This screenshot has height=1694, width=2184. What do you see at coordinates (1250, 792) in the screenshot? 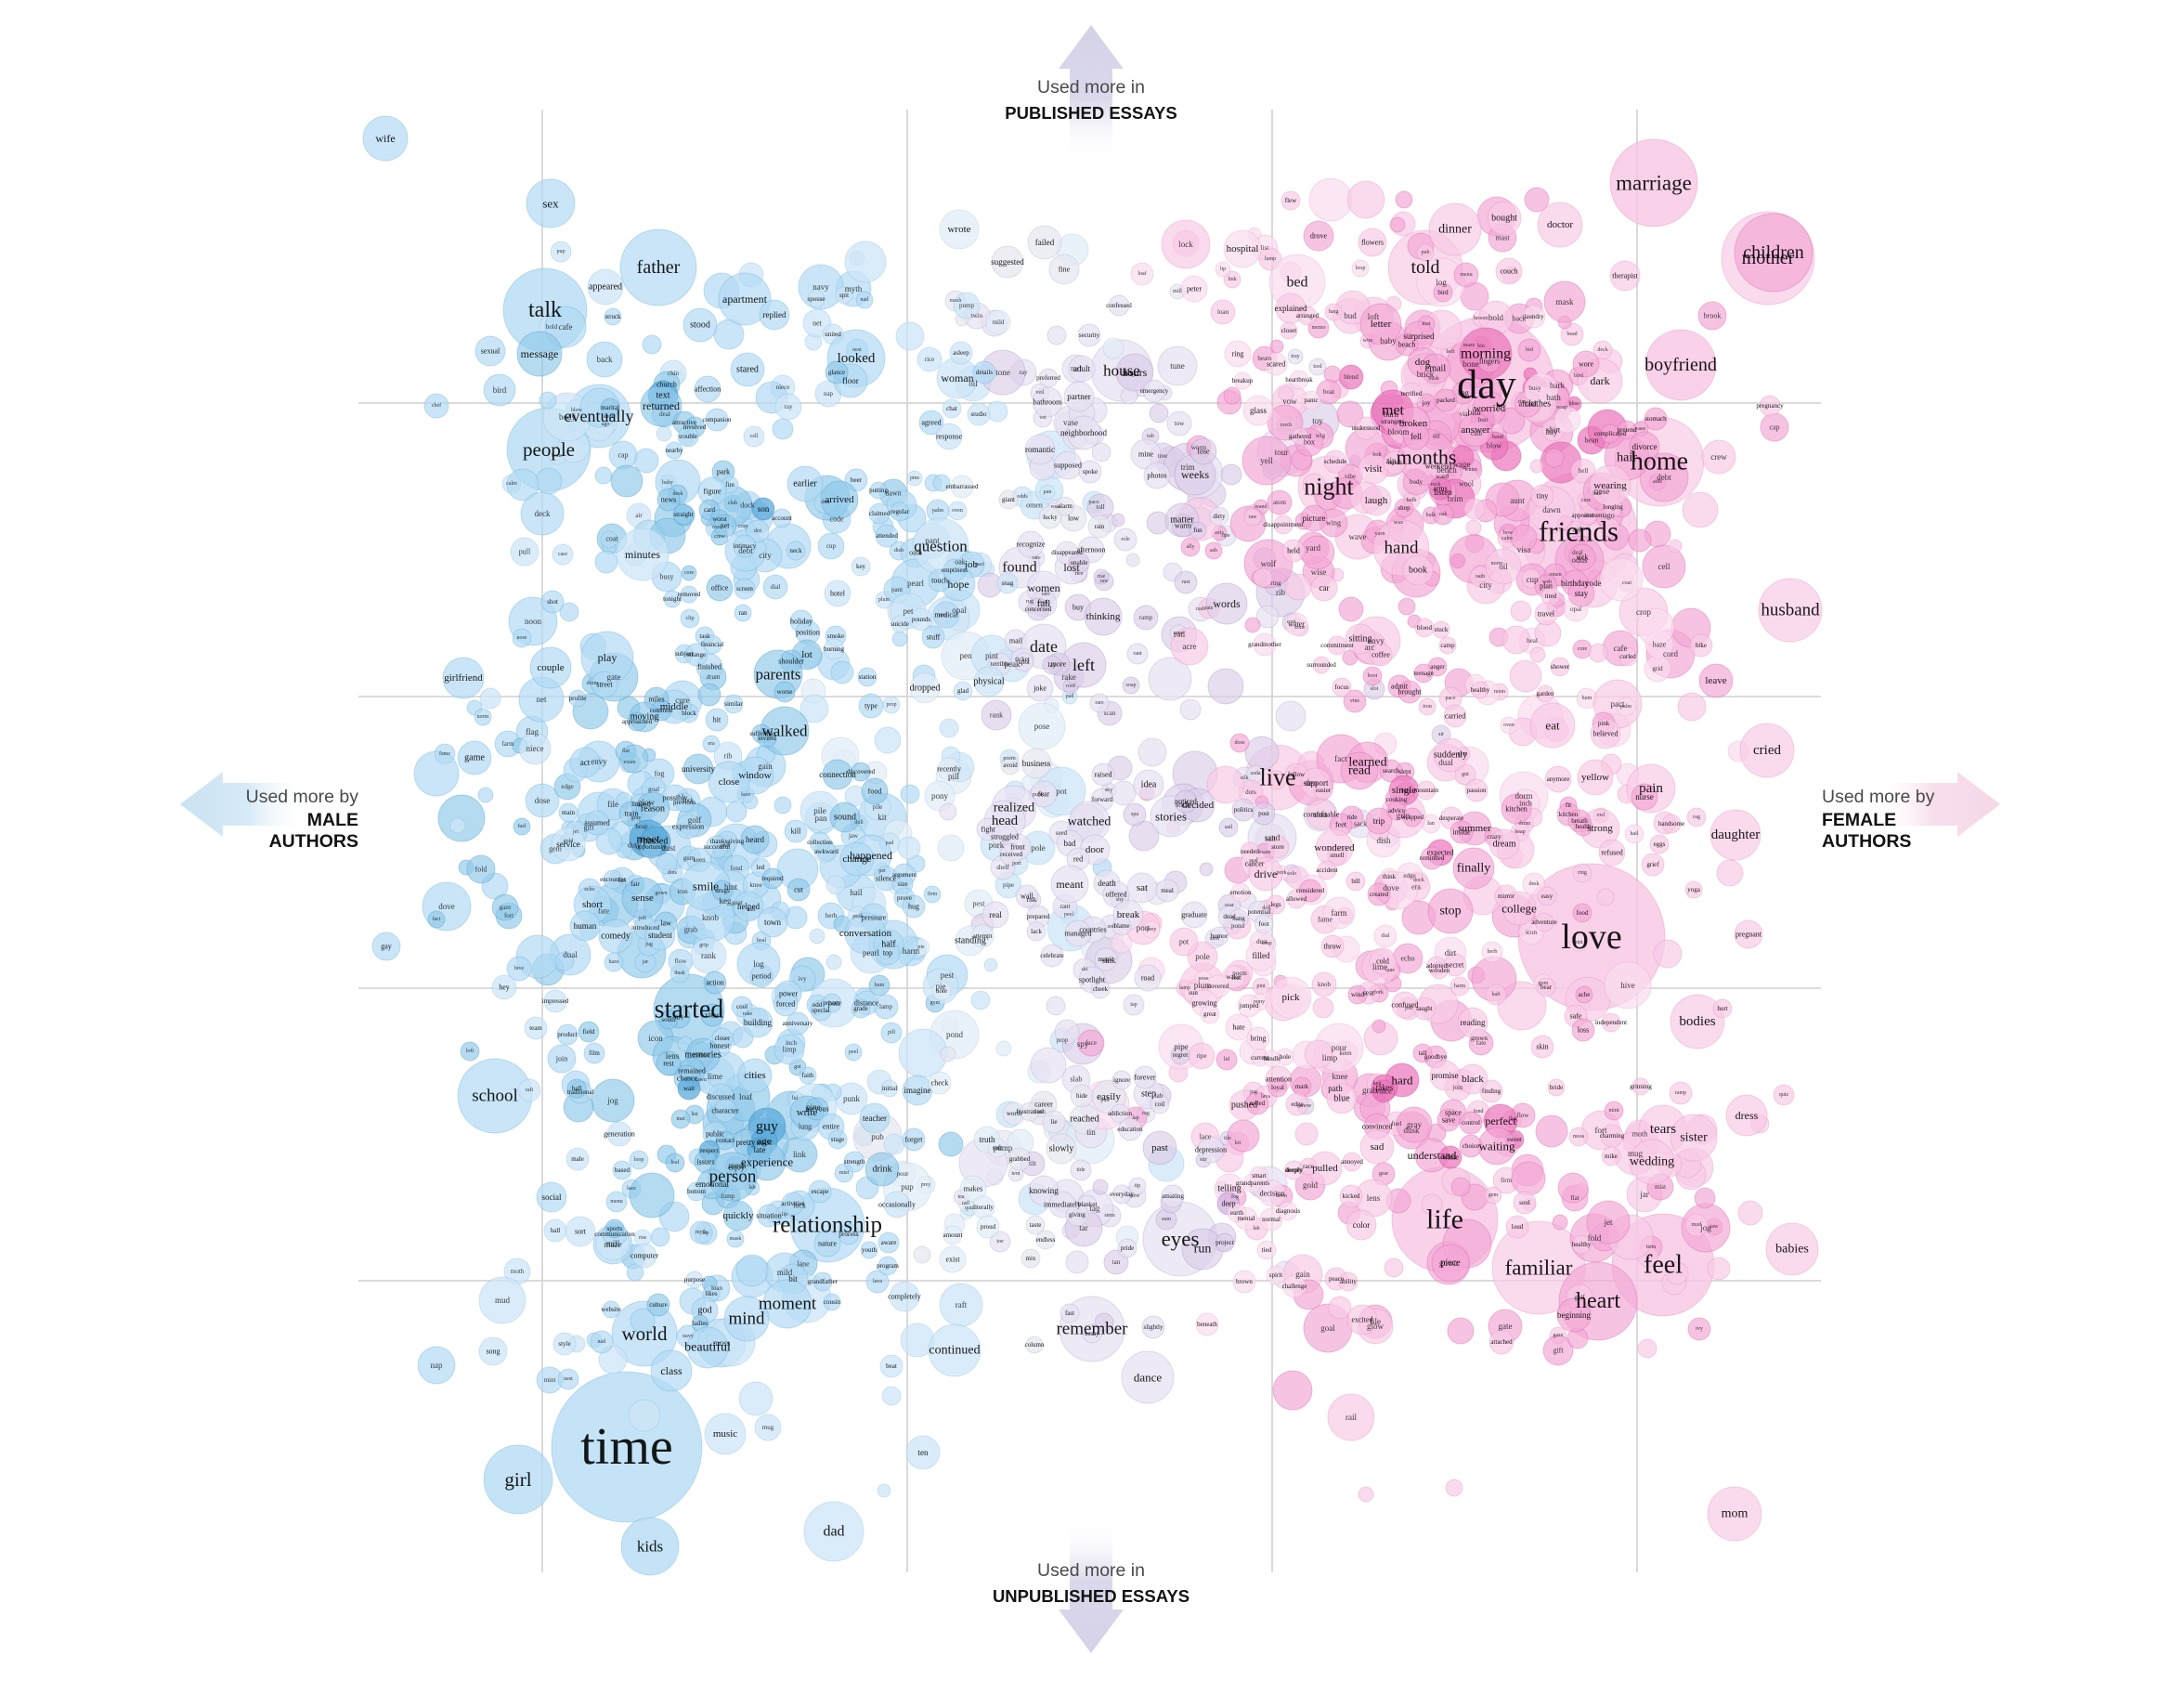
I see `svg-text: dots` at bounding box center [1250, 792].